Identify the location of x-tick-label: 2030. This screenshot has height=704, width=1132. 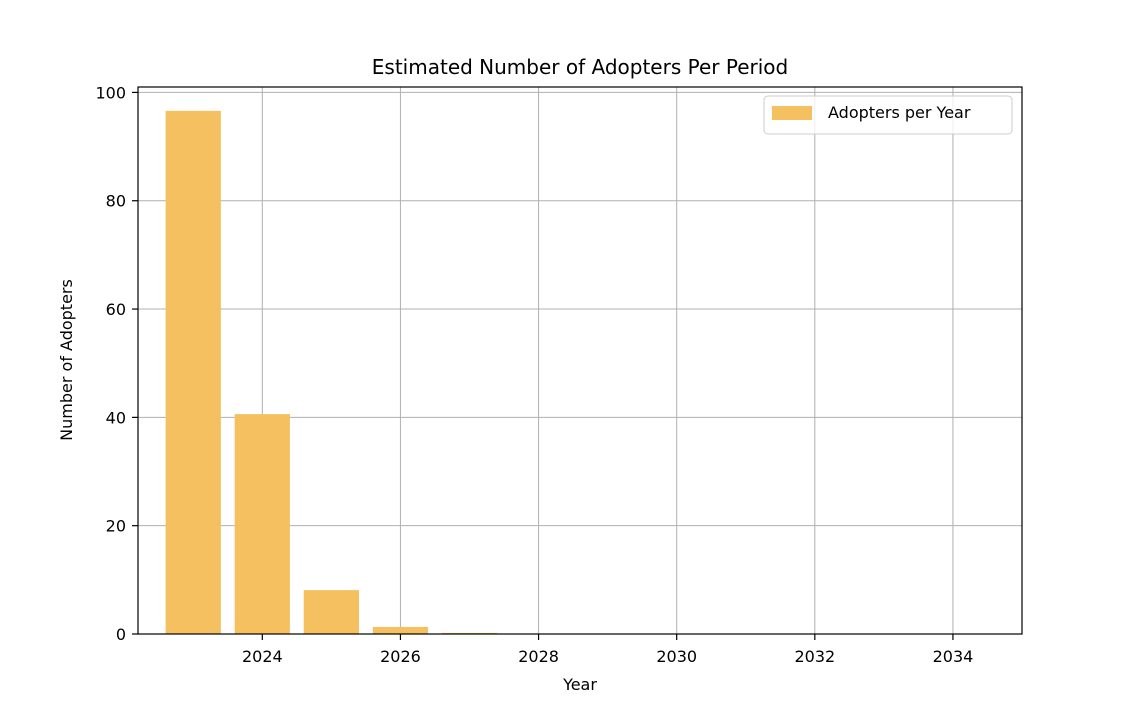
(676, 656).